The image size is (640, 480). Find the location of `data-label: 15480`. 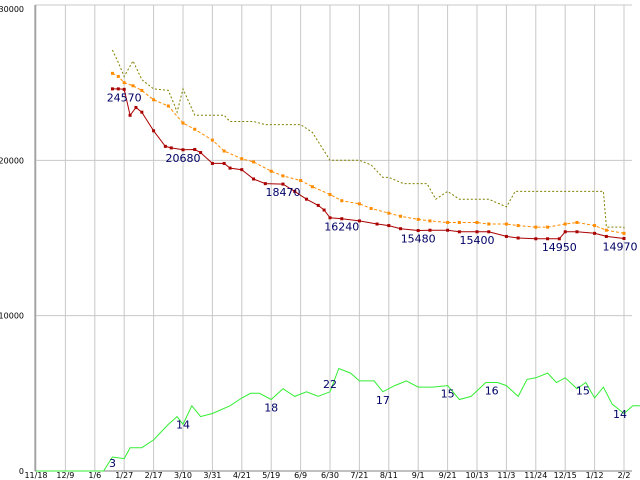

data-label: 15480 is located at coordinates (418, 239).